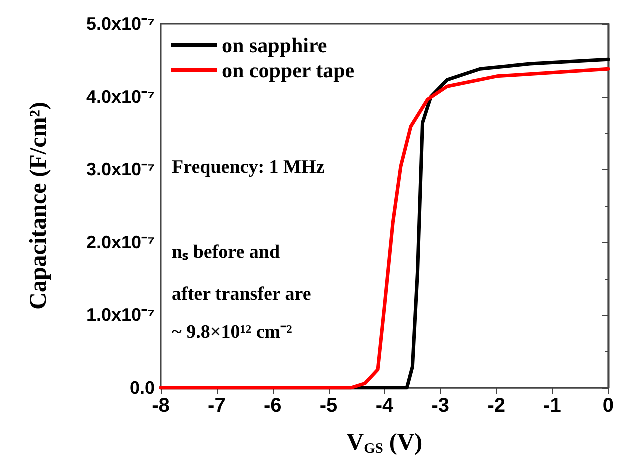  What do you see at coordinates (288, 70) in the screenshot?
I see `legend-label: on copper tape` at bounding box center [288, 70].